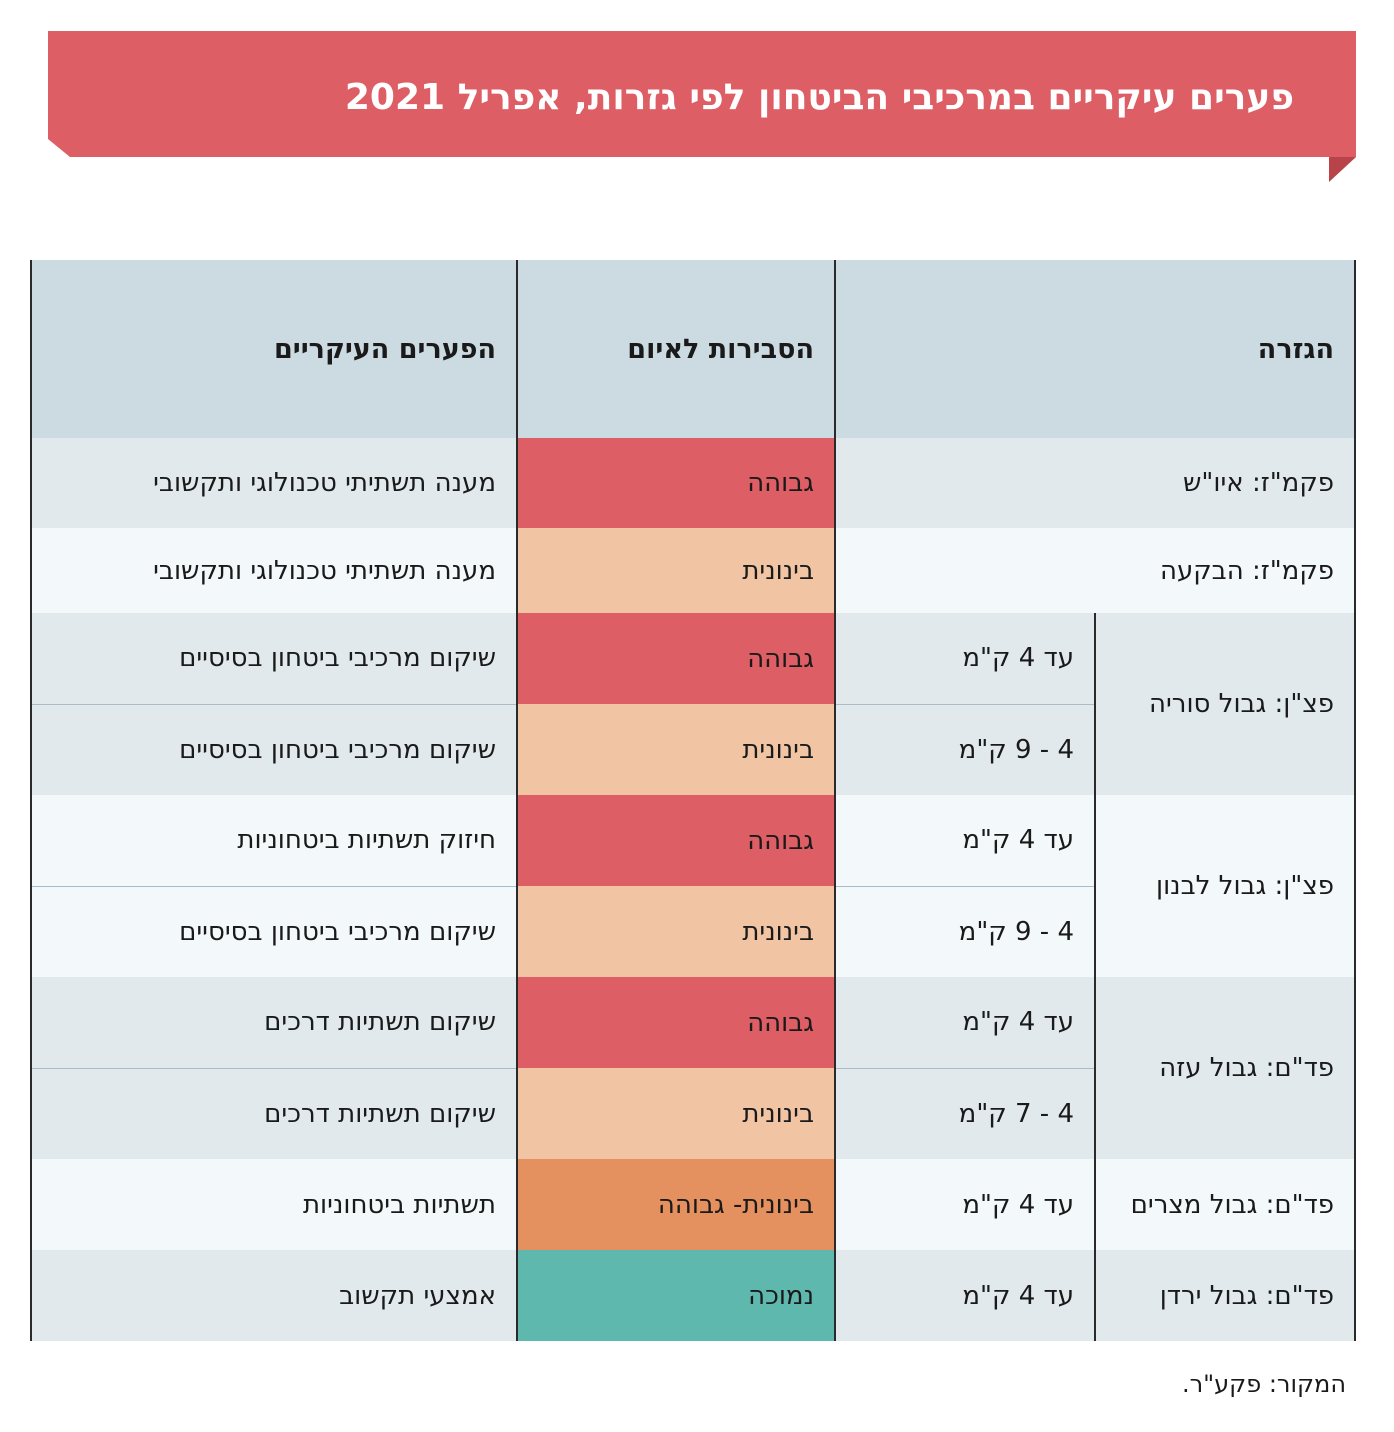 This screenshot has width=1394, height=1432. I want to click on table-header-row: הגזרה הסבירות לאיום הפערים העיקריים, so click(693, 349).